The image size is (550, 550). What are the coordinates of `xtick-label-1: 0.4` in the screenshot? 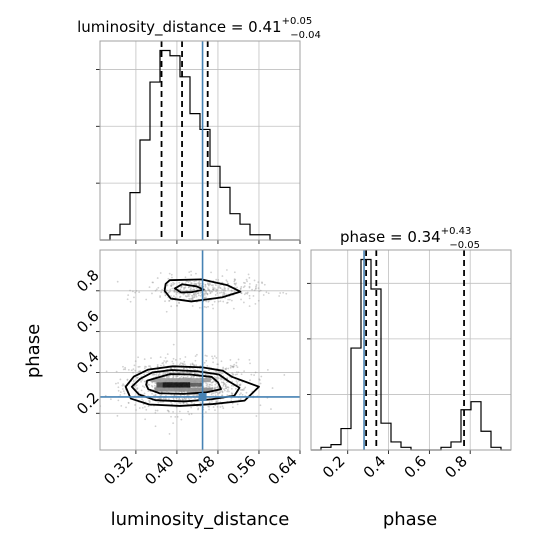 It's located at (375, 467).